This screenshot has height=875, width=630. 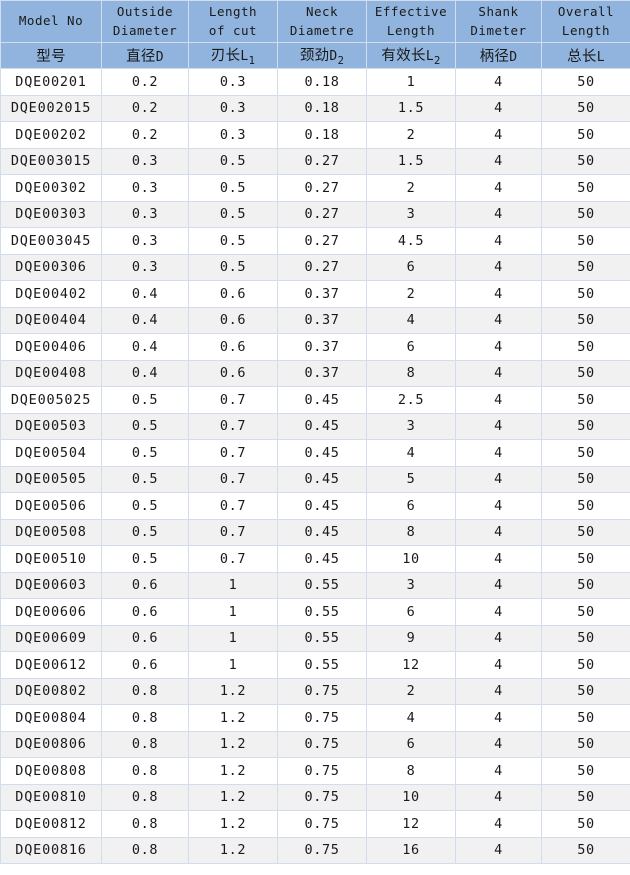 What do you see at coordinates (51, 479) in the screenshot?
I see `cell-model: DQE00505` at bounding box center [51, 479].